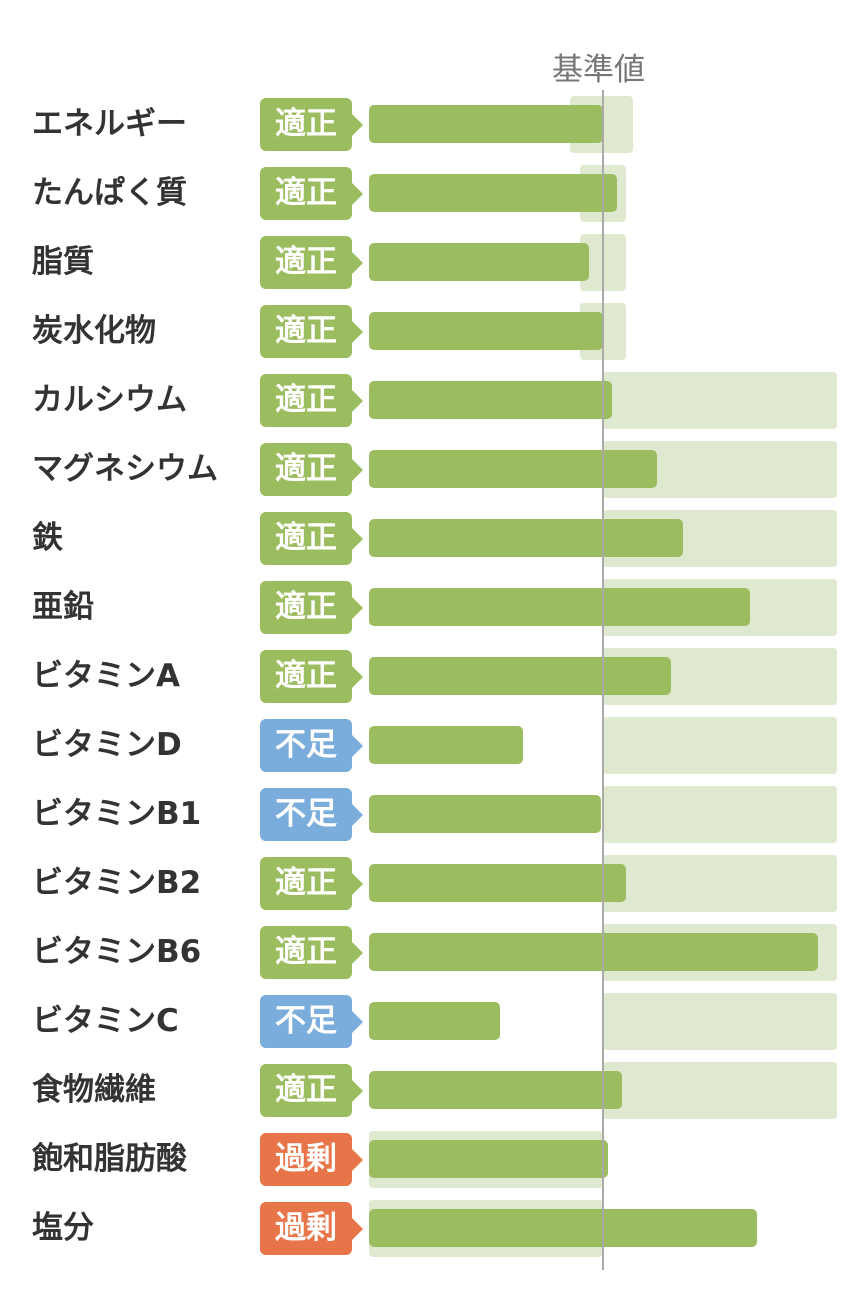 This screenshot has width=868, height=1299. What do you see at coordinates (603, 680) in the screenshot?
I see `reference-line` at bounding box center [603, 680].